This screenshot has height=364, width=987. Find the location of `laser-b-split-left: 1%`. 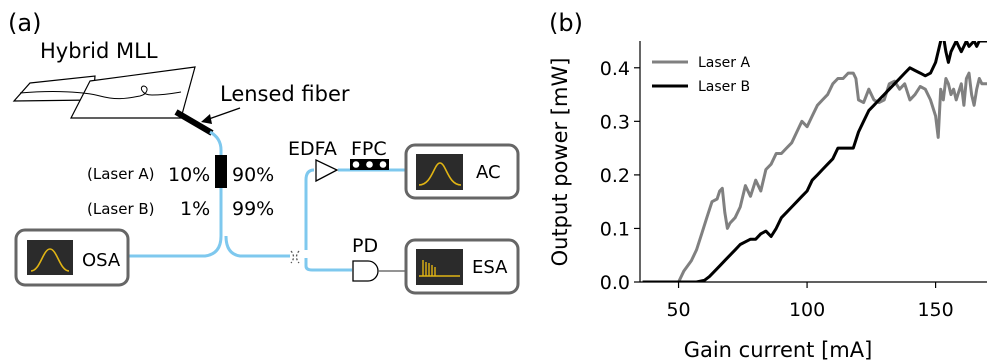

laser-b-split-left: 1% is located at coordinates (195, 209).